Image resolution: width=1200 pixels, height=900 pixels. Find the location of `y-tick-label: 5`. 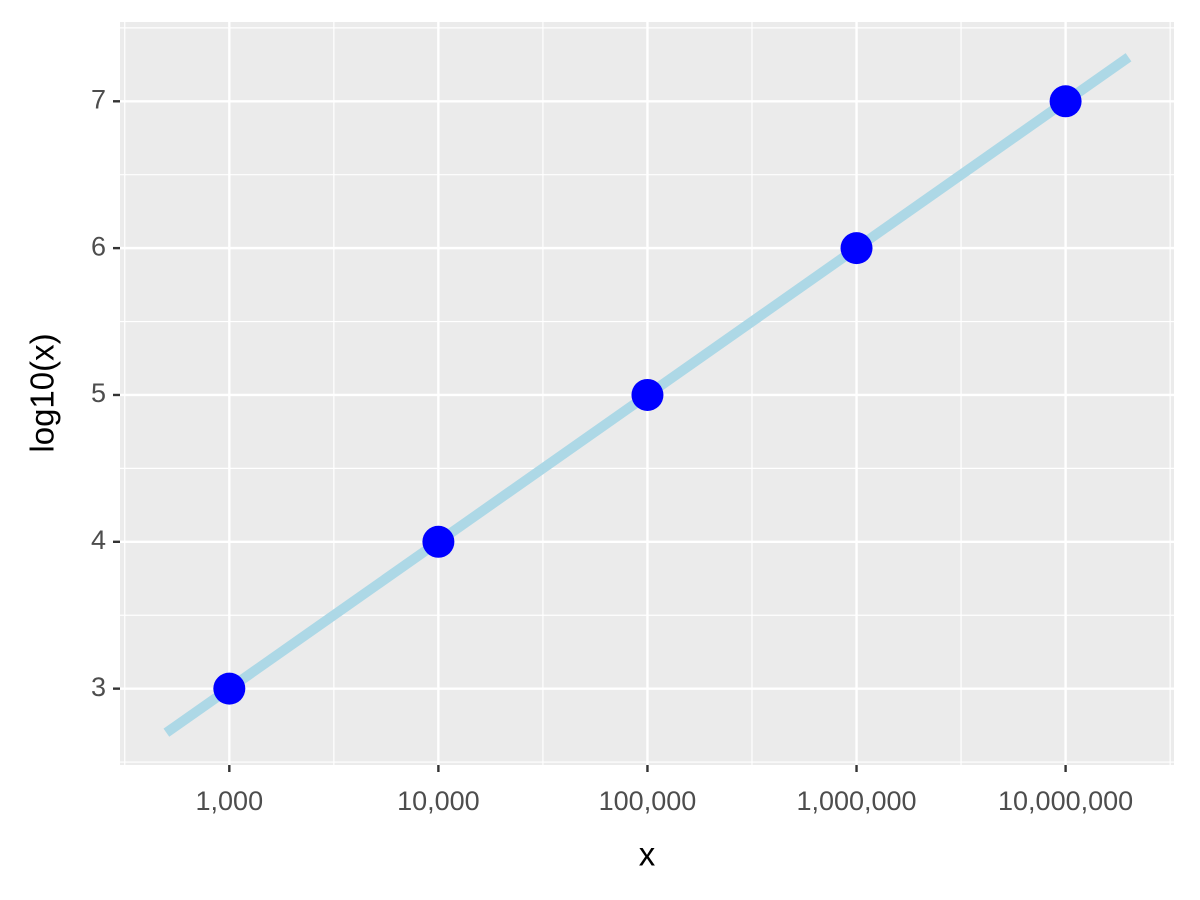

y-tick-label: 5 is located at coordinates (98, 393).